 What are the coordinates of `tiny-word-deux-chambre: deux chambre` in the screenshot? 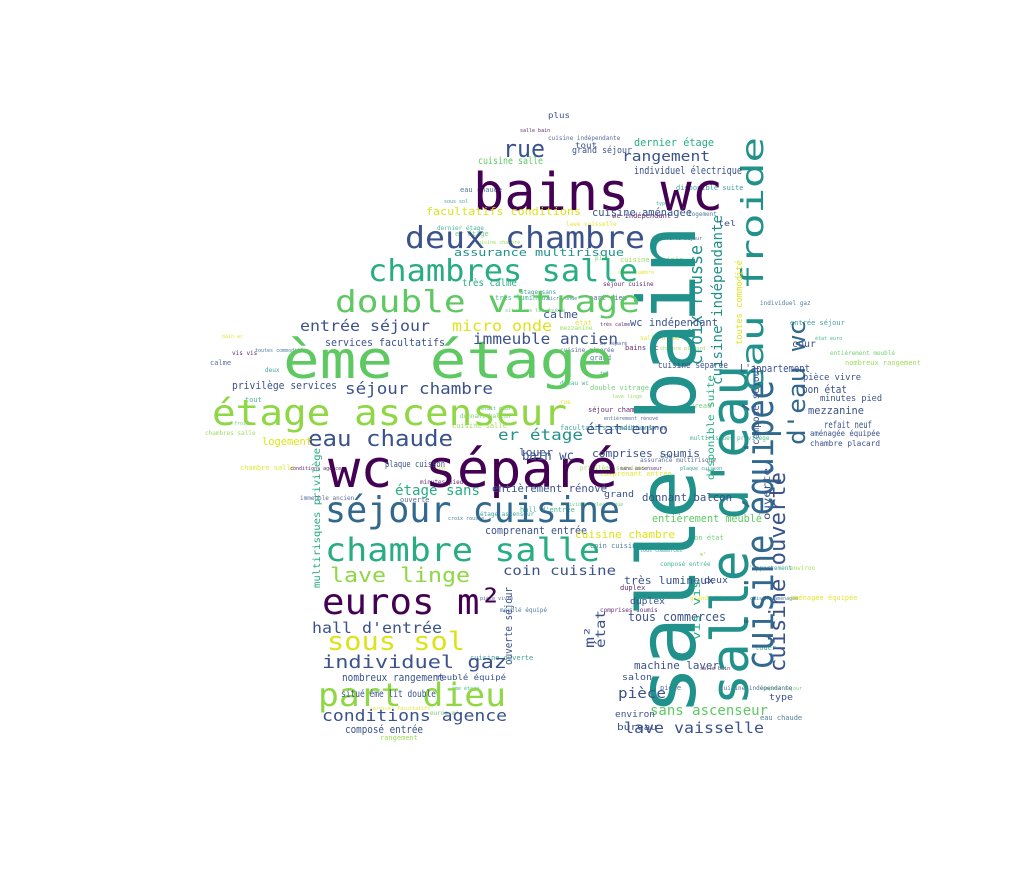 It's located at (636, 273).